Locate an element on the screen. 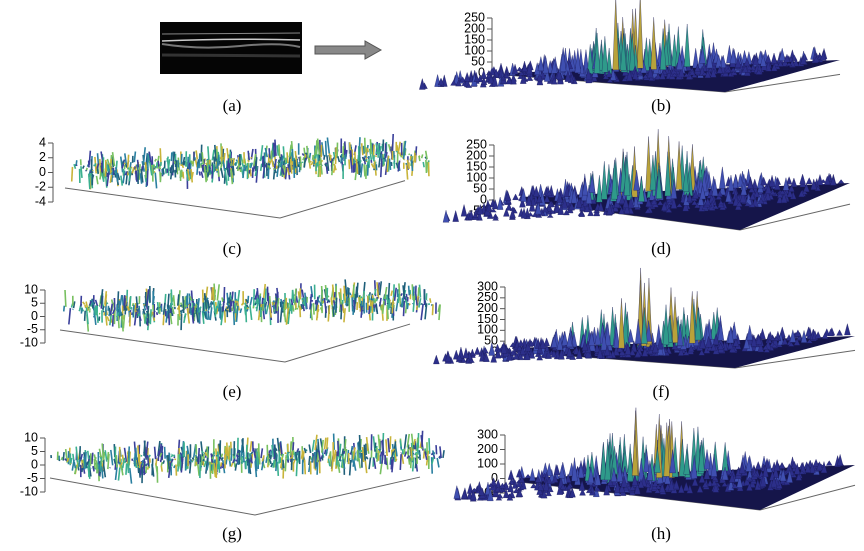  z-tick-label: 300 is located at coordinates (487, 434).